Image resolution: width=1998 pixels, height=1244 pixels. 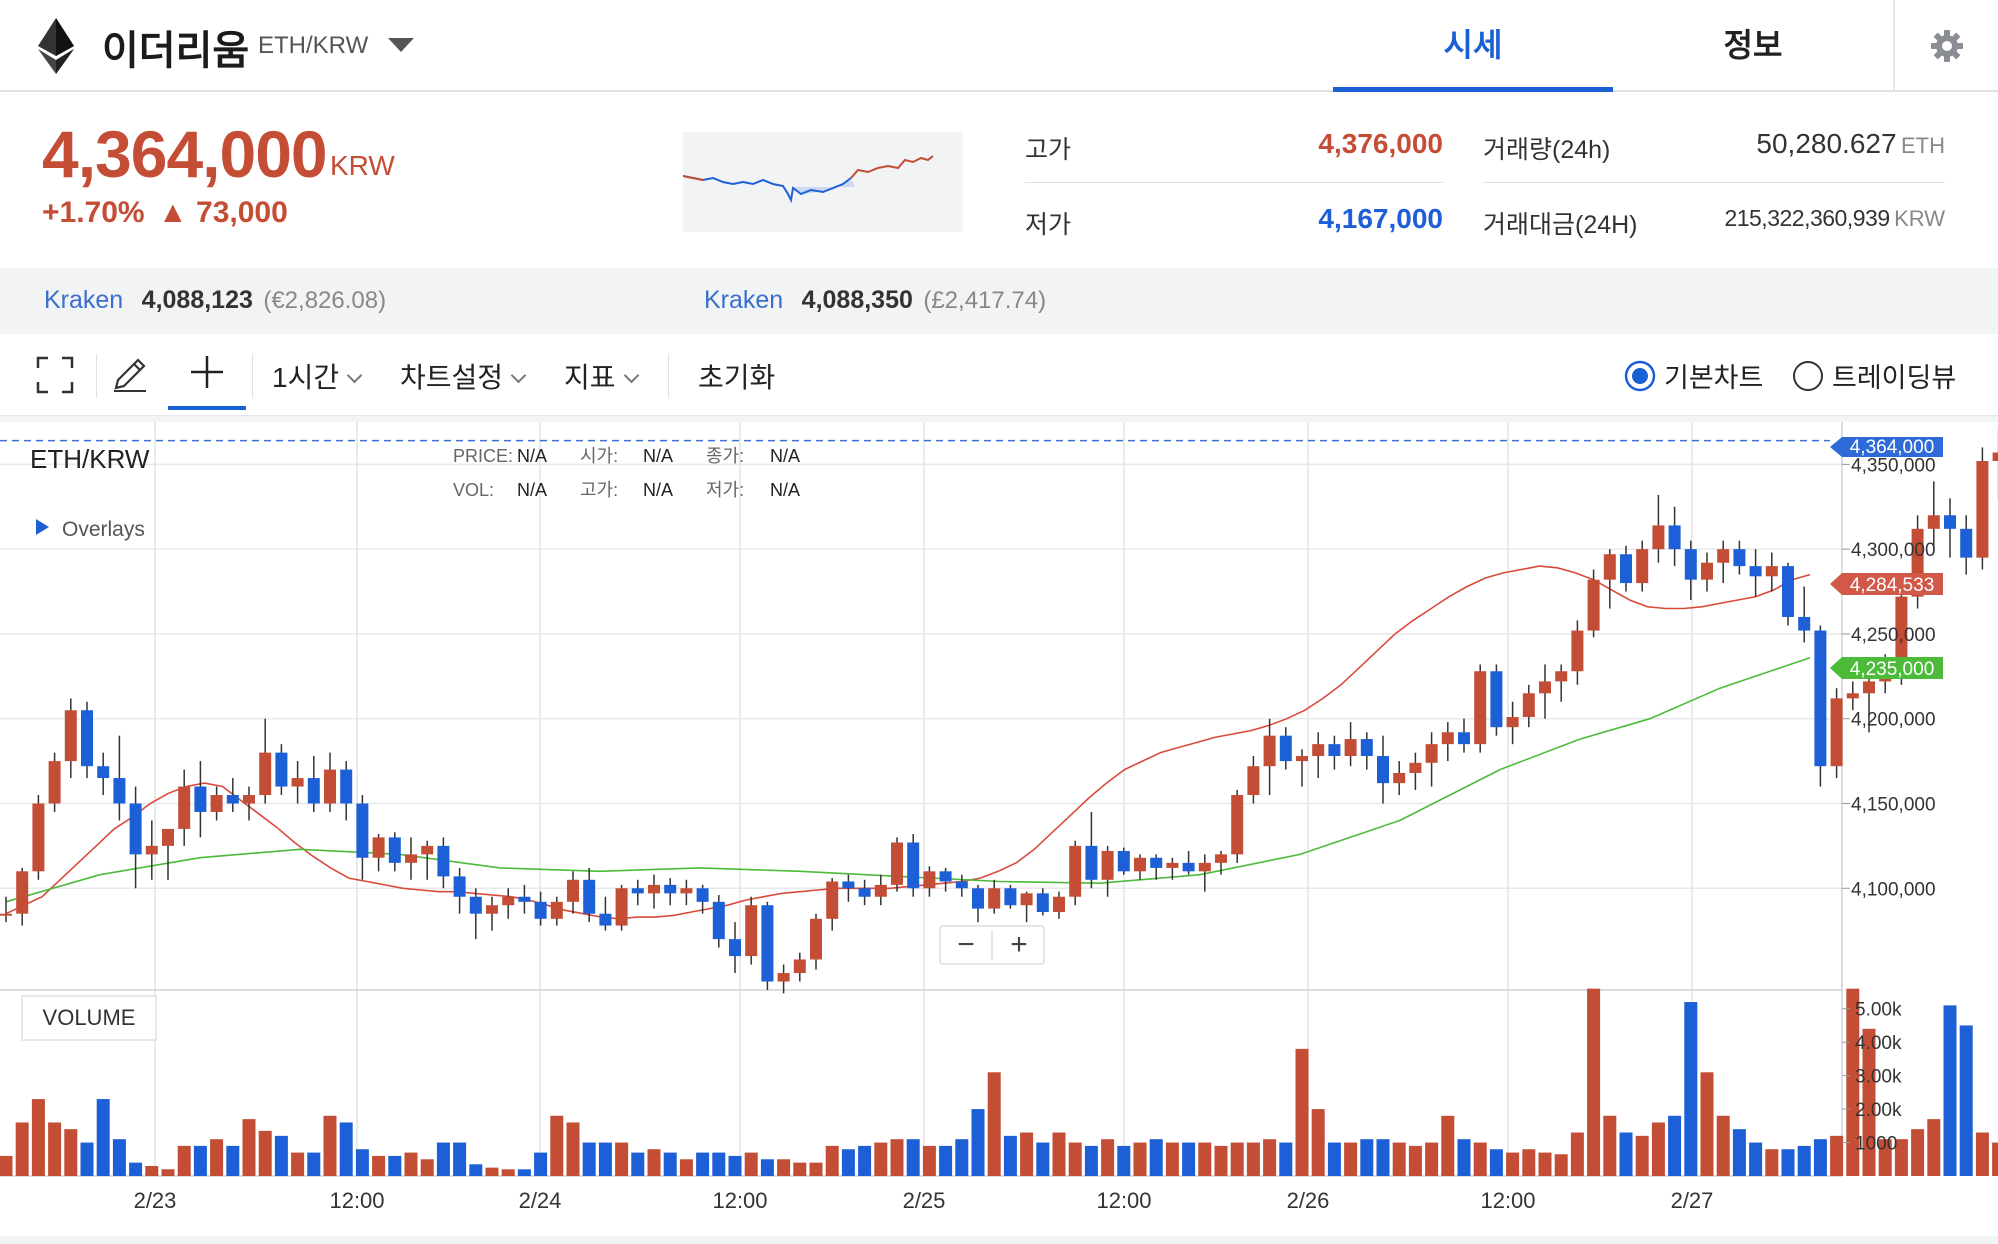 What do you see at coordinates (1945, 46) in the screenshot?
I see `settings-button` at bounding box center [1945, 46].